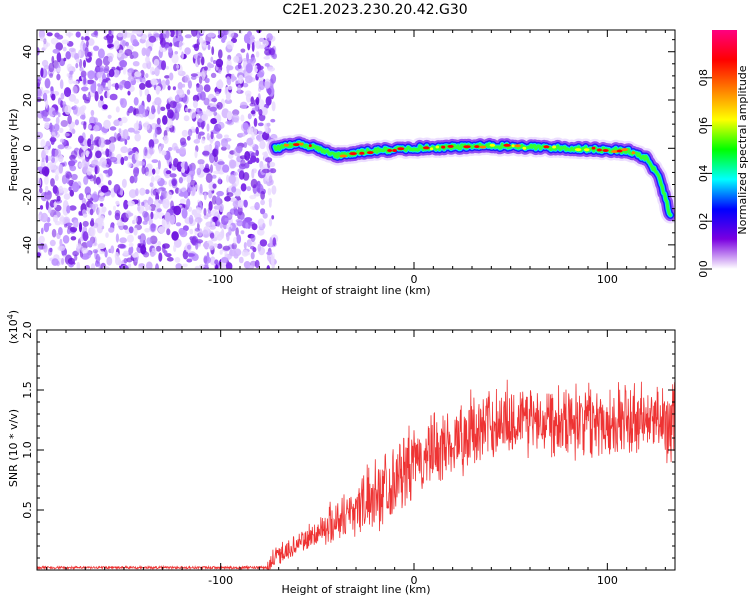 The width and height of the screenshot is (750, 600). I want to click on colorbar-label: Normalized spectral amplitude, so click(742, 149).